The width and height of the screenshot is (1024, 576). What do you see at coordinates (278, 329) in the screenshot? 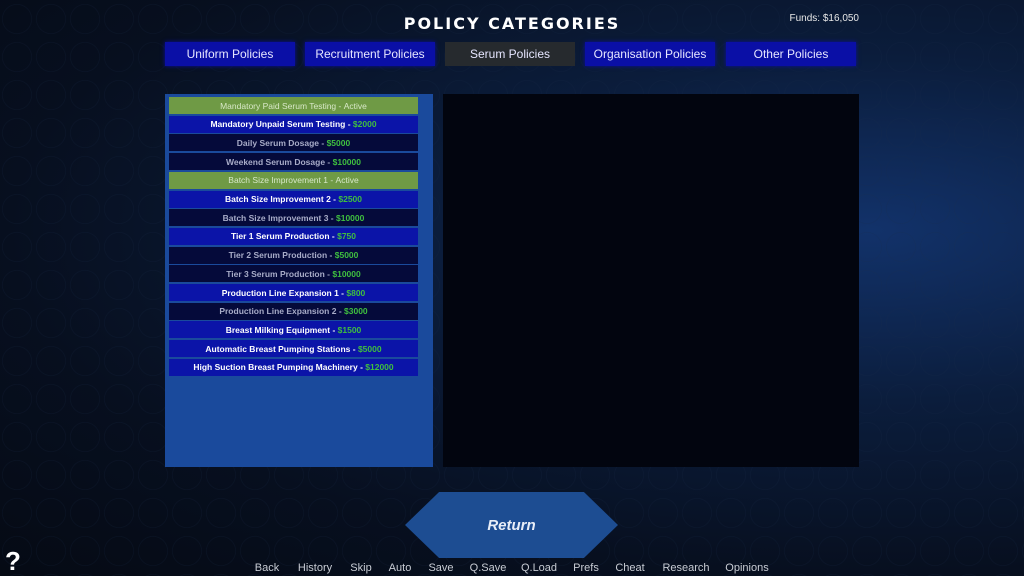
I see `policy-name: Breast Milking Equipment` at bounding box center [278, 329].